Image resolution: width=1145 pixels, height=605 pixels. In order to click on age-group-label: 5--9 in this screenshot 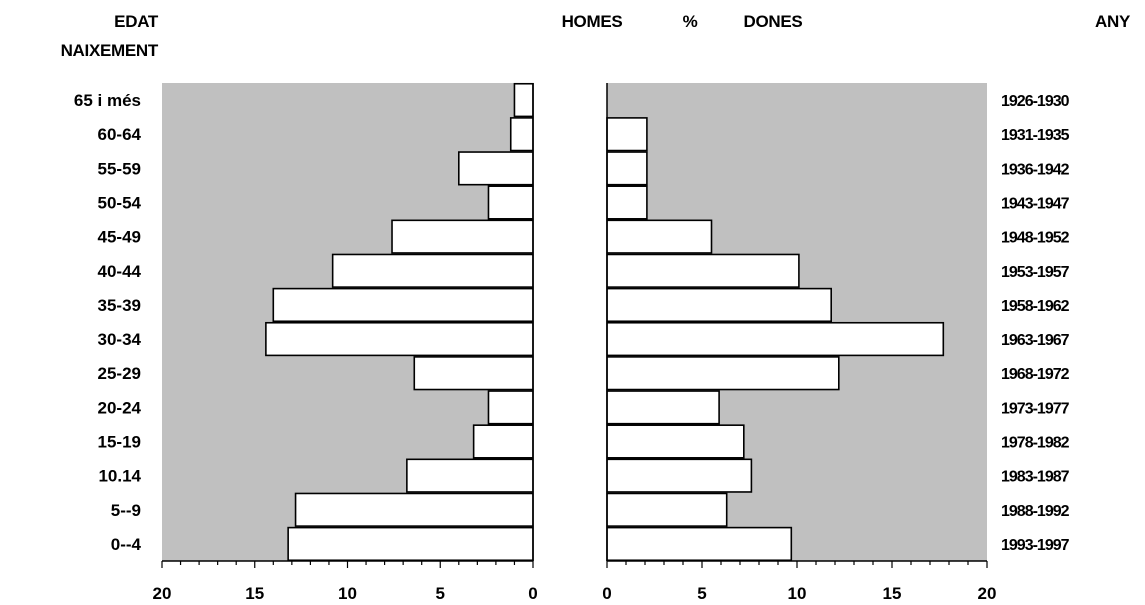, I will do `click(126, 510)`.